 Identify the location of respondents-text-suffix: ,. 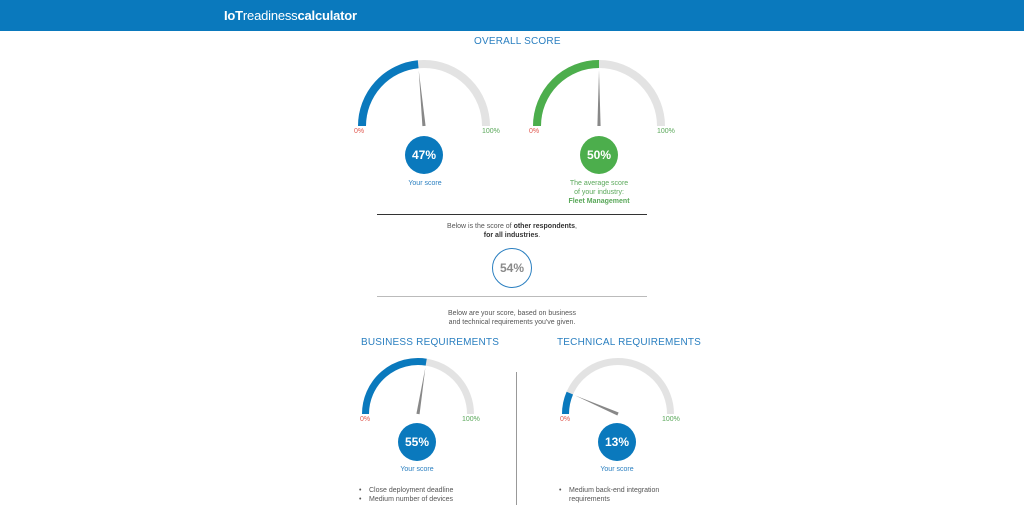
(576, 226).